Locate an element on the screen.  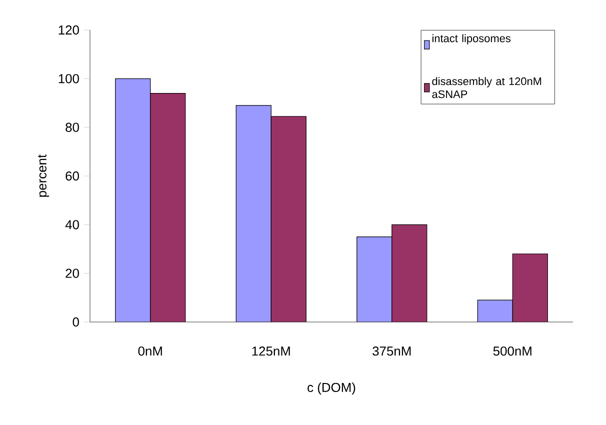
y-tick-label: 20 is located at coordinates (72, 273).